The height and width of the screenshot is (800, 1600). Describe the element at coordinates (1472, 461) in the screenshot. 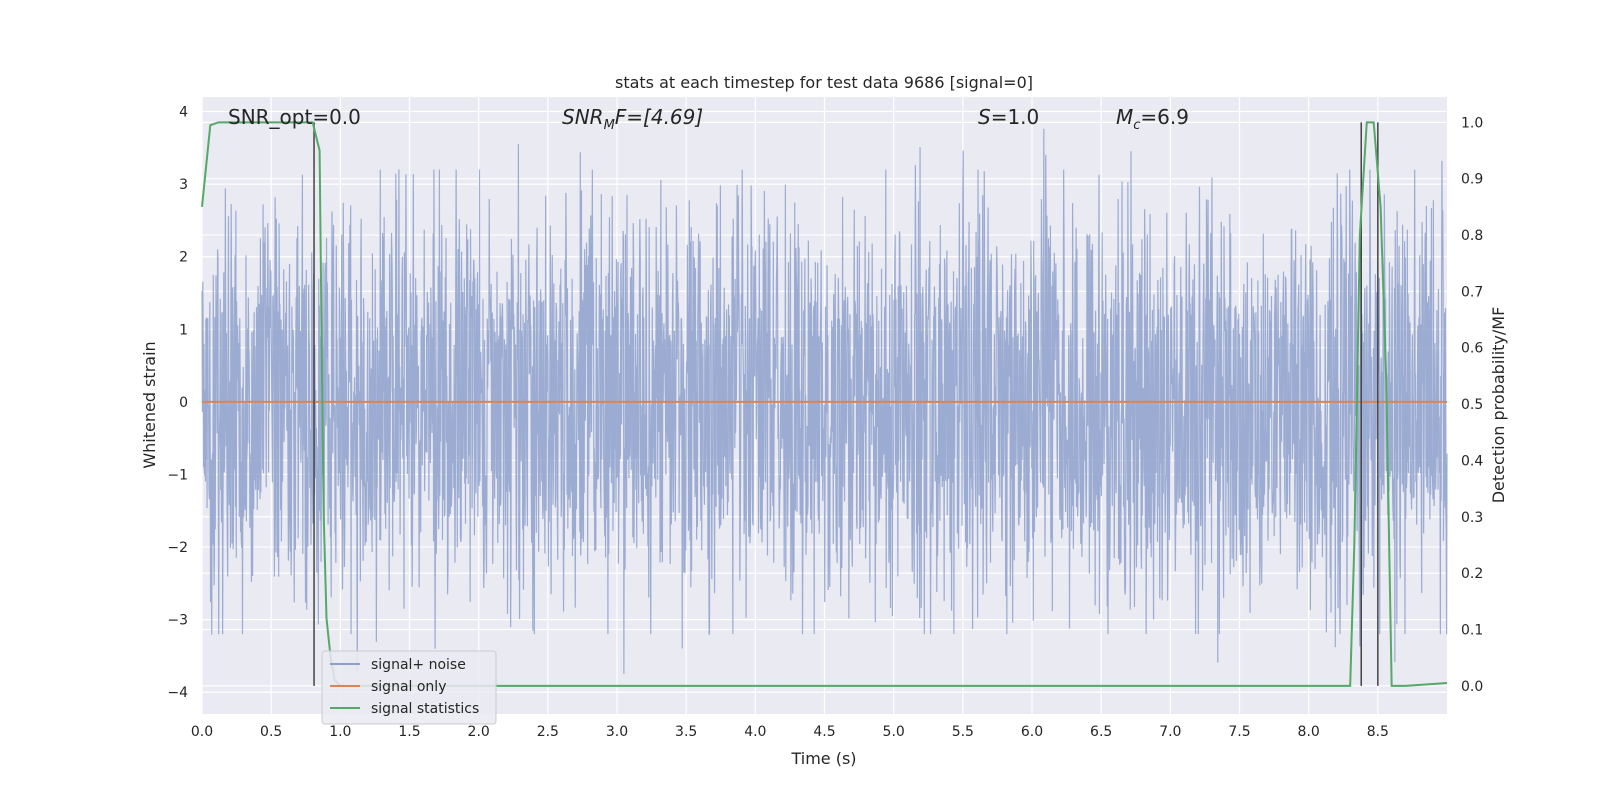

I see `y-right-tick-4: 0.4` at that location.